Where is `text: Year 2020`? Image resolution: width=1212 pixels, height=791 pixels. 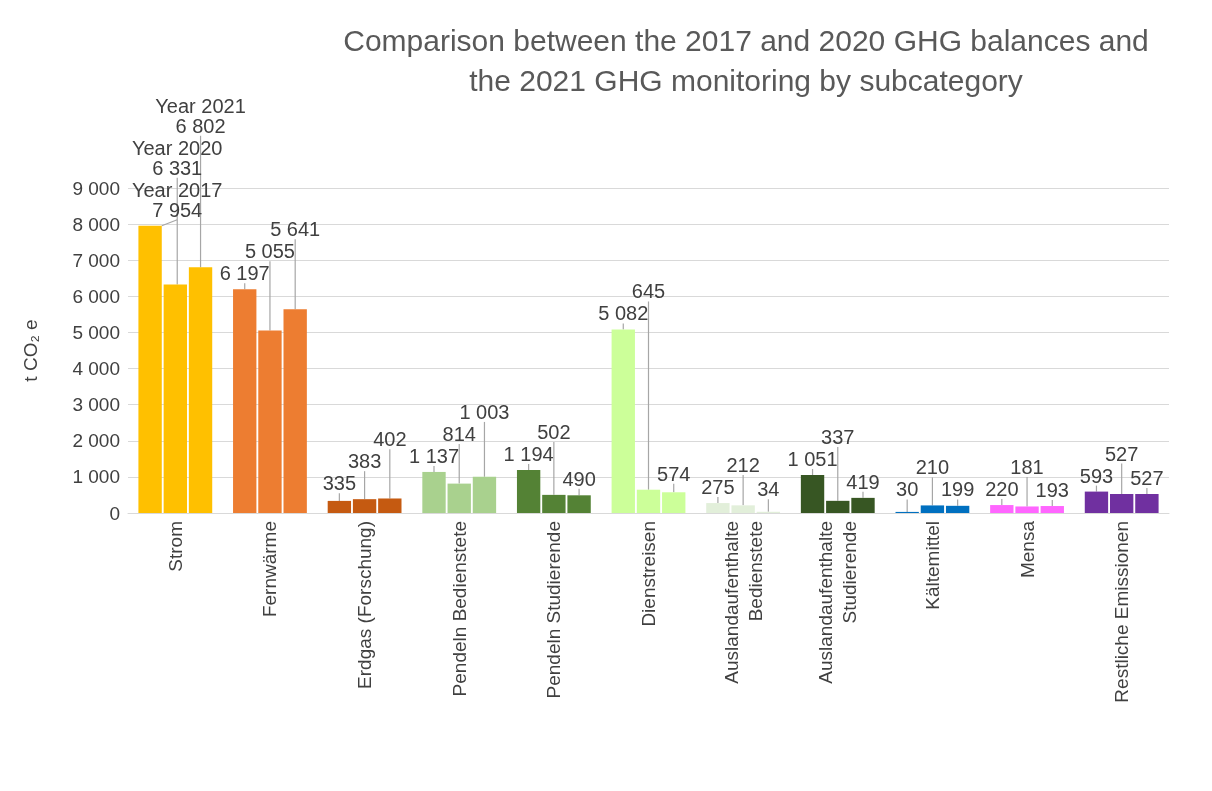 text: Year 2020 is located at coordinates (177, 147).